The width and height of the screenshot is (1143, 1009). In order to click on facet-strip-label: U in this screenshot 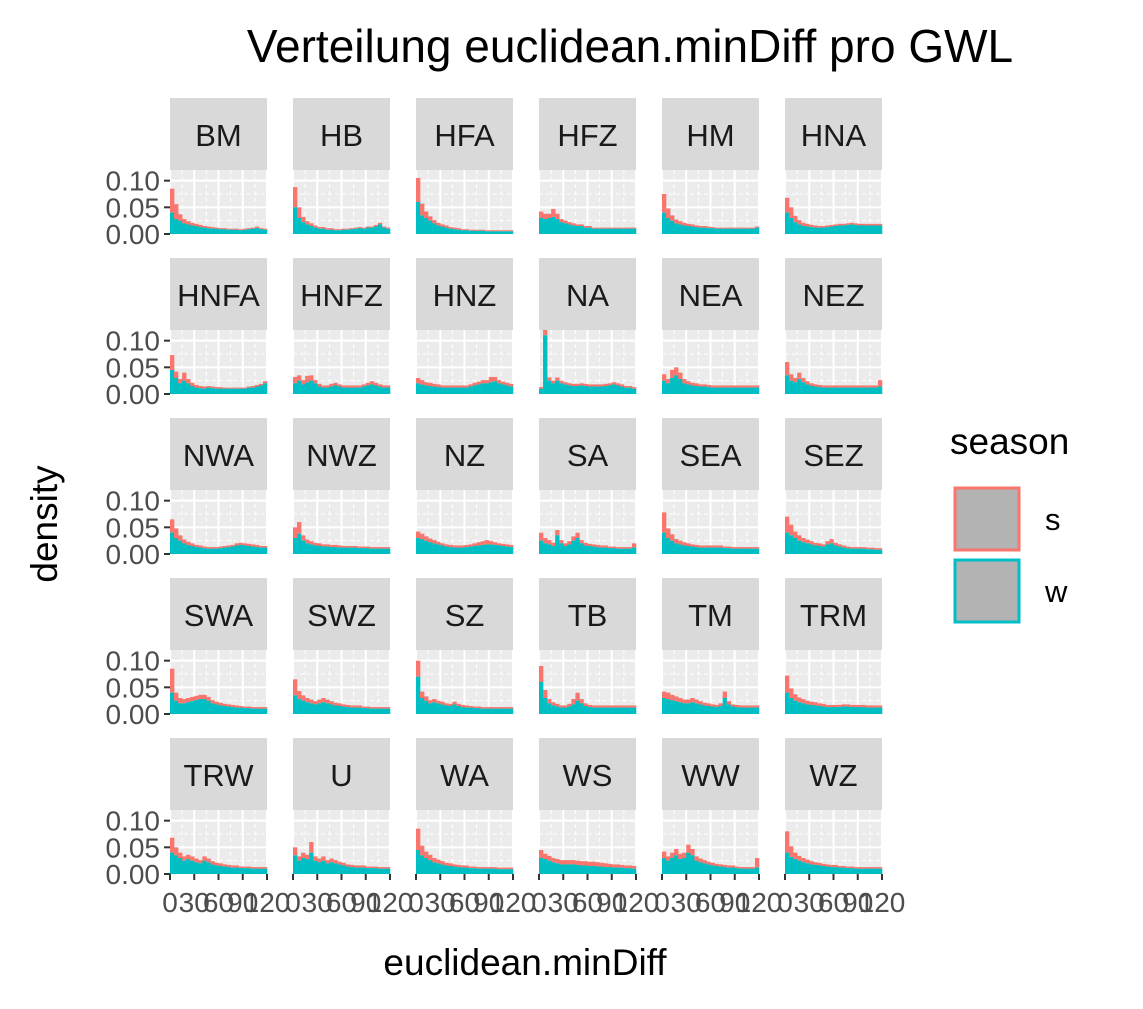, I will do `click(341, 775)`.